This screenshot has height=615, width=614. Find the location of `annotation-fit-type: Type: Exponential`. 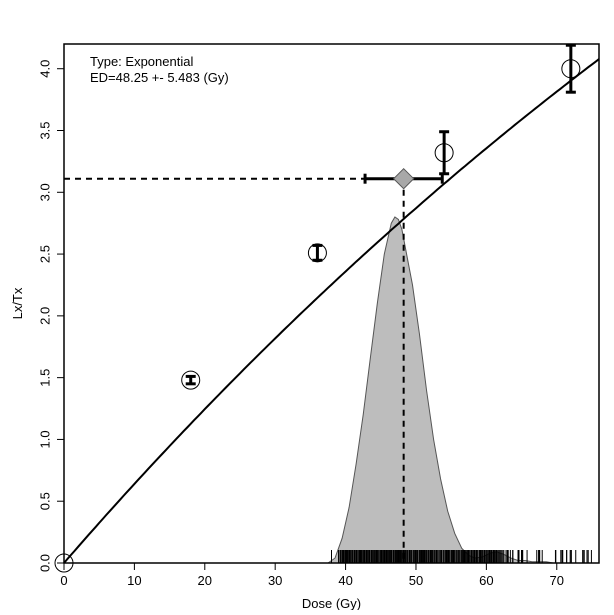

annotation-fit-type: Type: Exponential is located at coordinates (141, 61).